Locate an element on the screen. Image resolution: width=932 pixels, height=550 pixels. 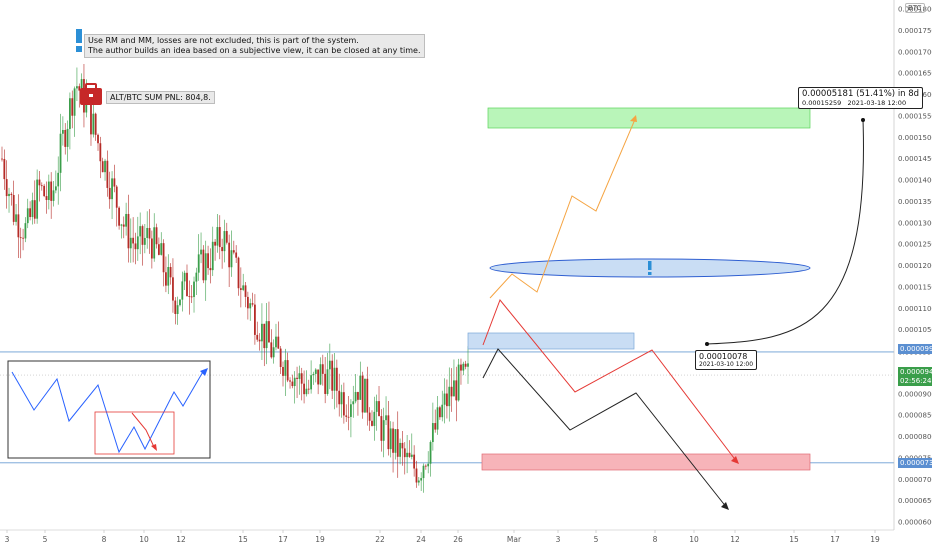
target-callout-line1: 0.00005181 (51.41%) in 8d is located at coordinates (861, 94).